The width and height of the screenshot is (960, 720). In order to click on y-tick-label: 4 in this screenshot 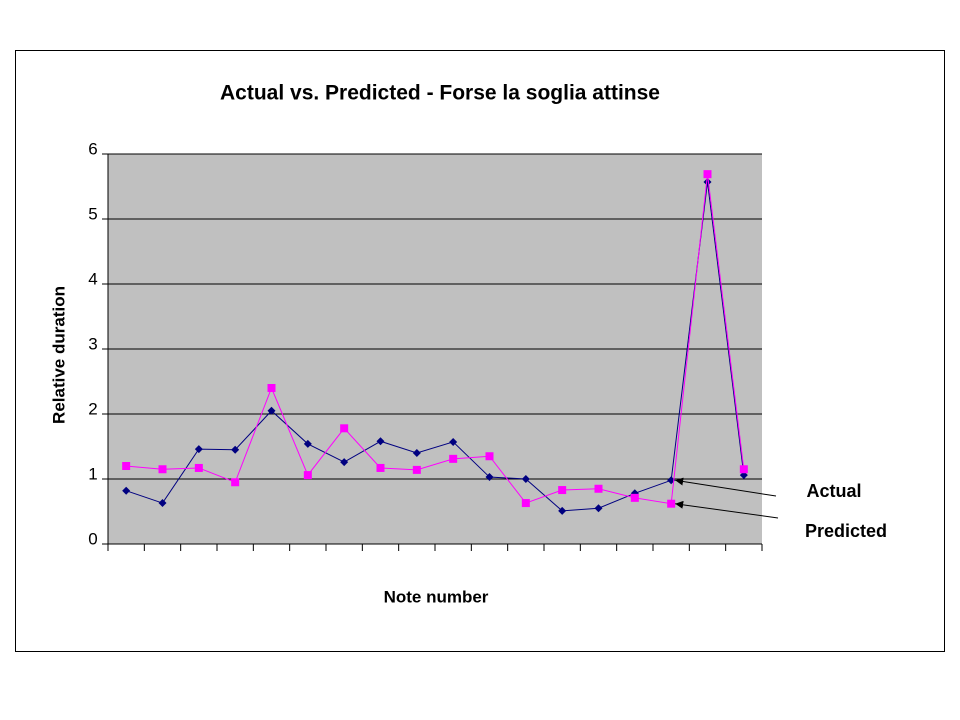, I will do `click(92, 278)`.